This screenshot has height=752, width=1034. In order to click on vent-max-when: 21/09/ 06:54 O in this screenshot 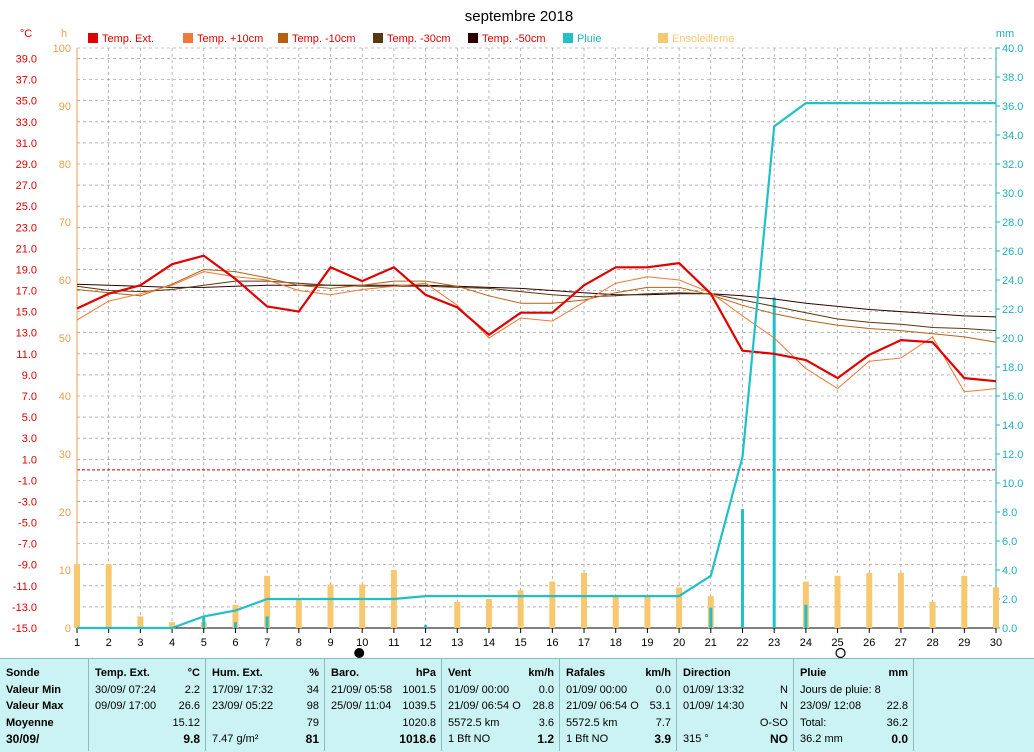, I will do `click(484, 706)`.